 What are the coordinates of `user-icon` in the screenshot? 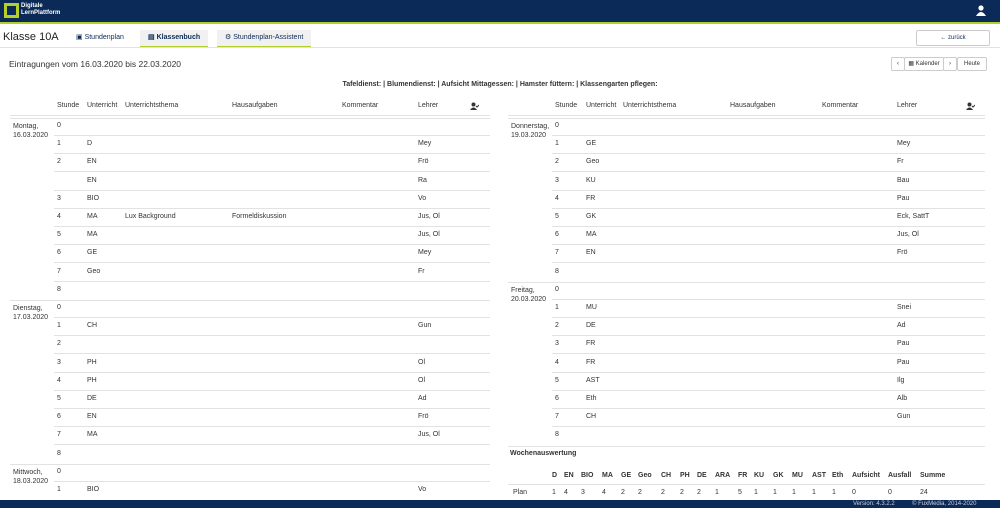 It's located at (981, 10).